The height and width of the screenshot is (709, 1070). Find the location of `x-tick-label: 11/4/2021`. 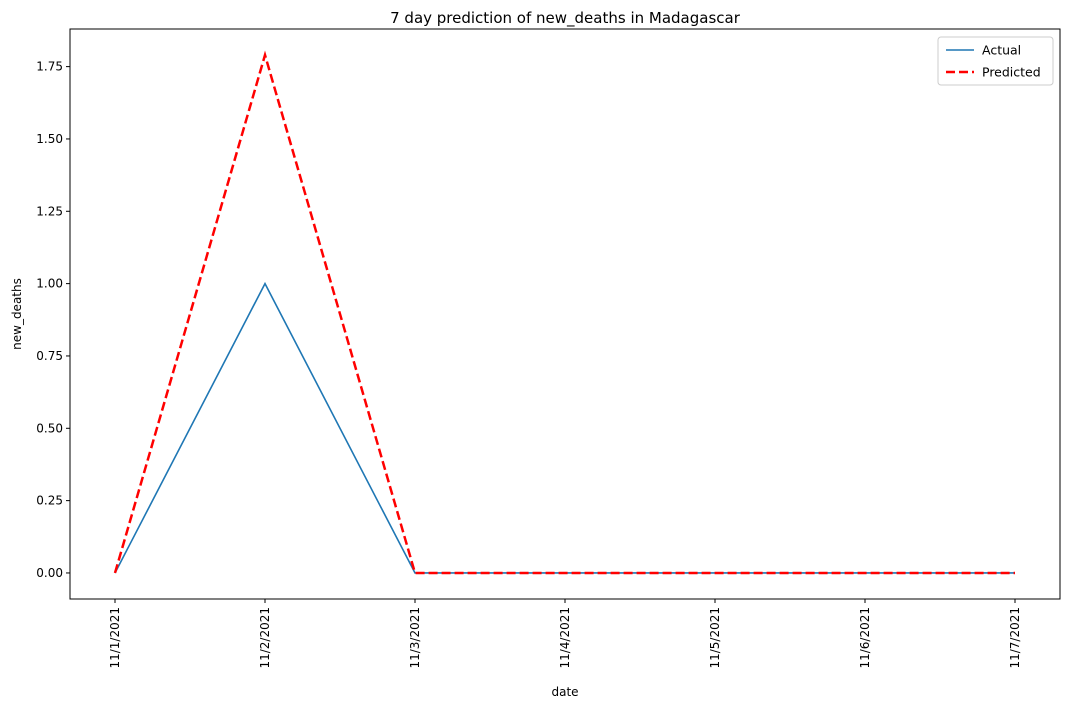

x-tick-label: 11/4/2021 is located at coordinates (565, 638).